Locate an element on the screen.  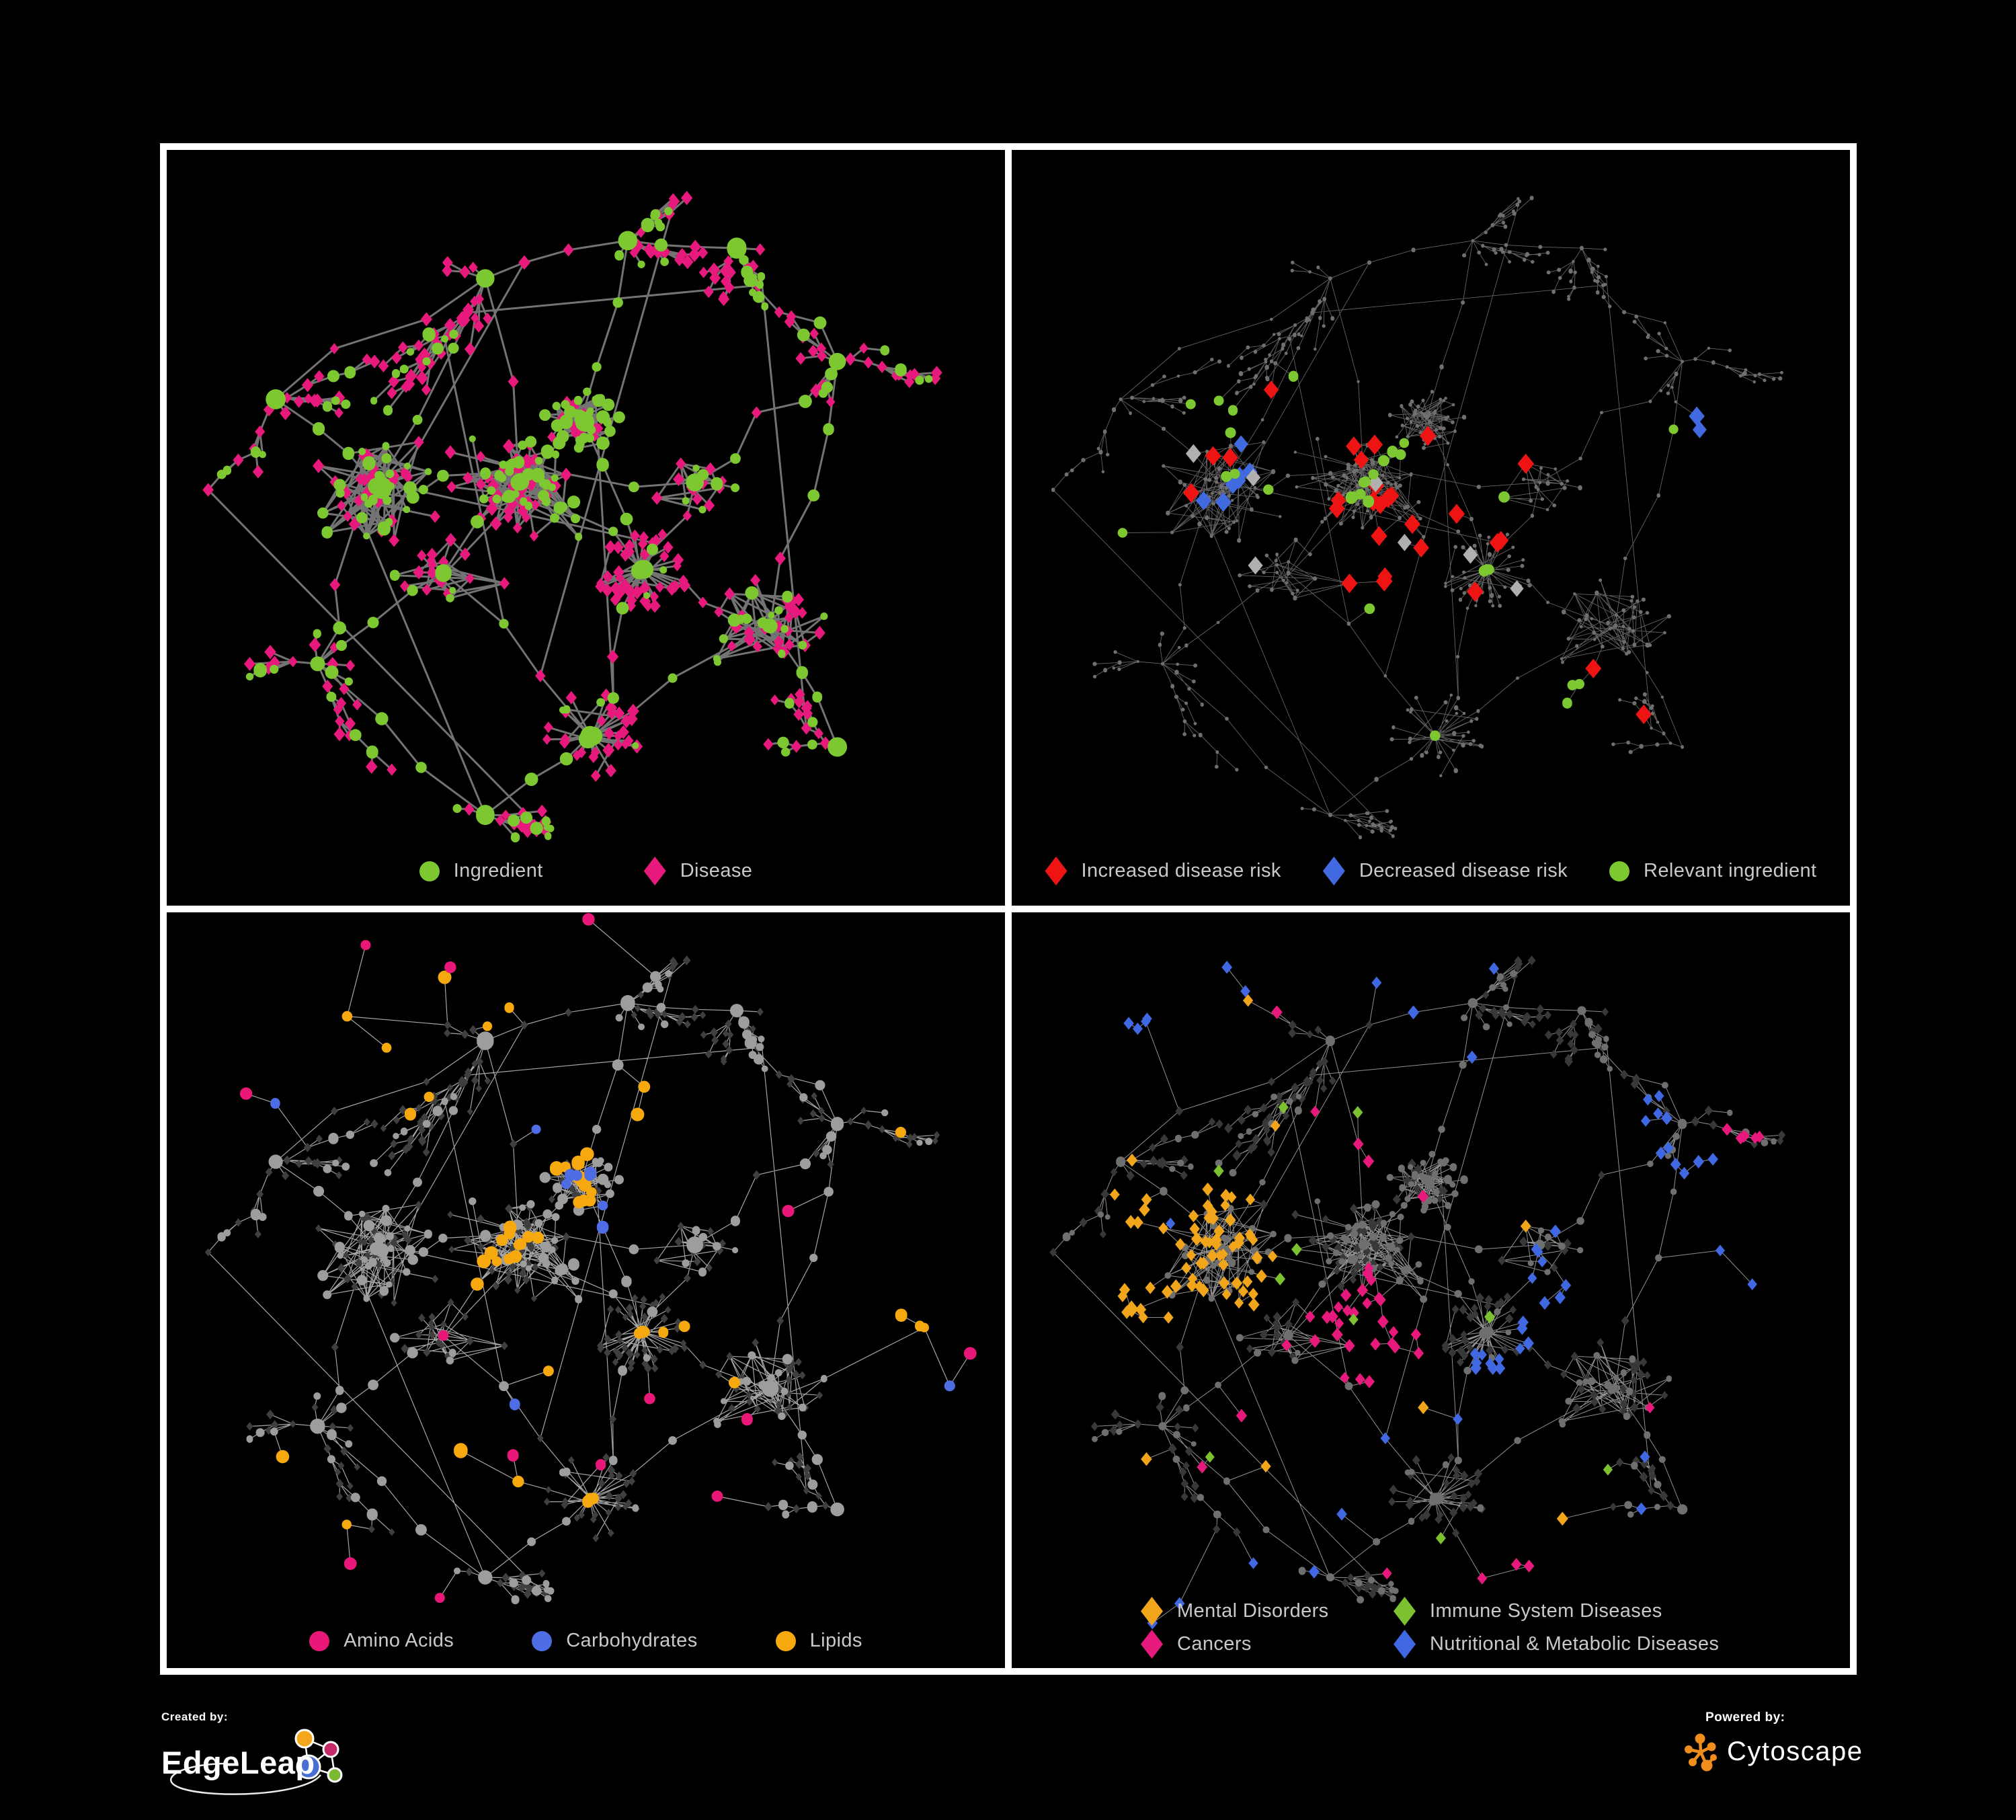
legend-label: Cancers is located at coordinates (1214, 1644).